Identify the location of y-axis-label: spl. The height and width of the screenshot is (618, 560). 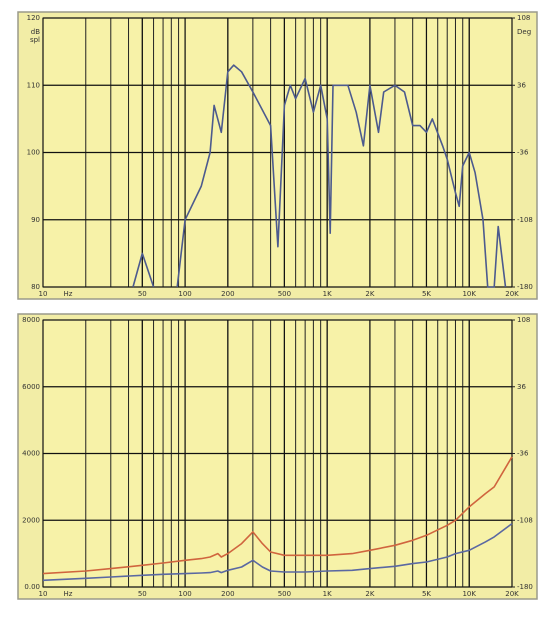
(35, 40).